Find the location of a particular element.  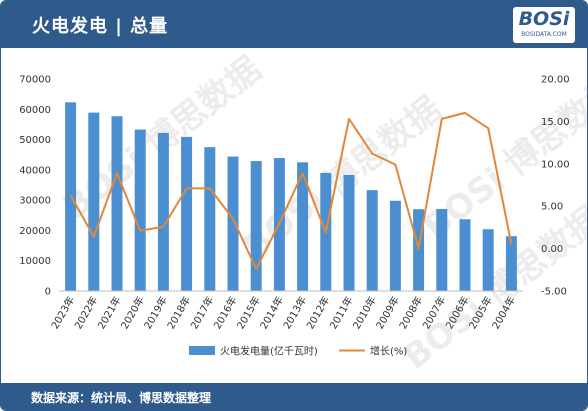

legend-line-label: 增长(%) is located at coordinates (388, 351).